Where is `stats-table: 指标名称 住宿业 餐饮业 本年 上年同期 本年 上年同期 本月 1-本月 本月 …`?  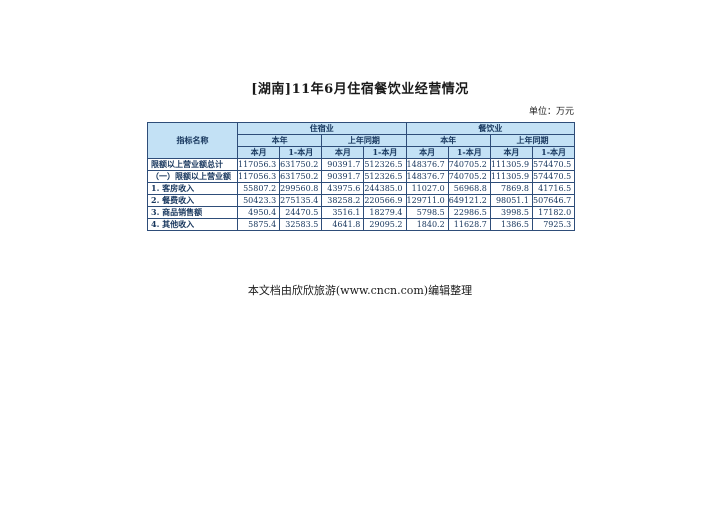 stats-table: 指标名称 住宿业 餐饮业 本年 上年同期 本年 上年同期 本月 1-本月 本月 … is located at coordinates (361, 176).